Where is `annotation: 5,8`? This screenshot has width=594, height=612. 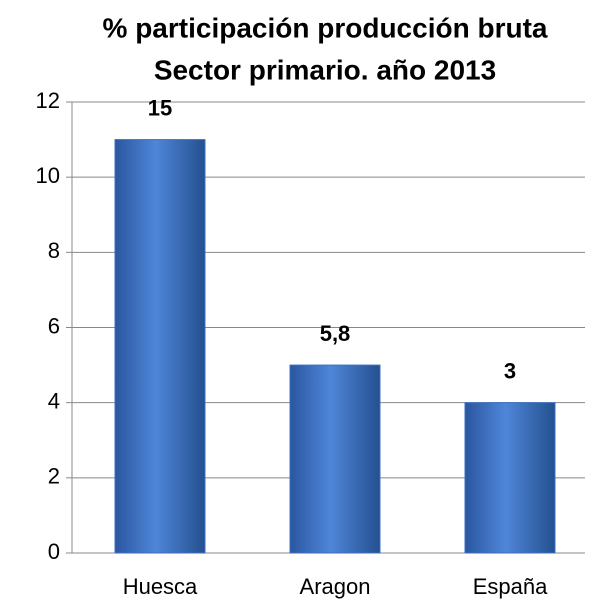 annotation: 5,8 is located at coordinates (335, 333).